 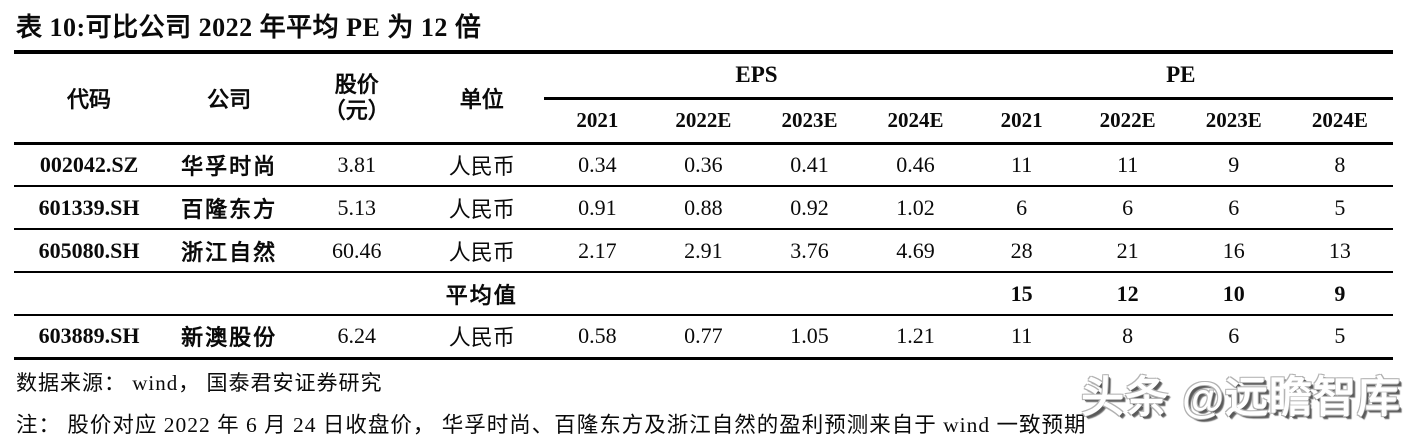 What do you see at coordinates (915, 207) in the screenshot?
I see `cell-eps-2024e: 1.02` at bounding box center [915, 207].